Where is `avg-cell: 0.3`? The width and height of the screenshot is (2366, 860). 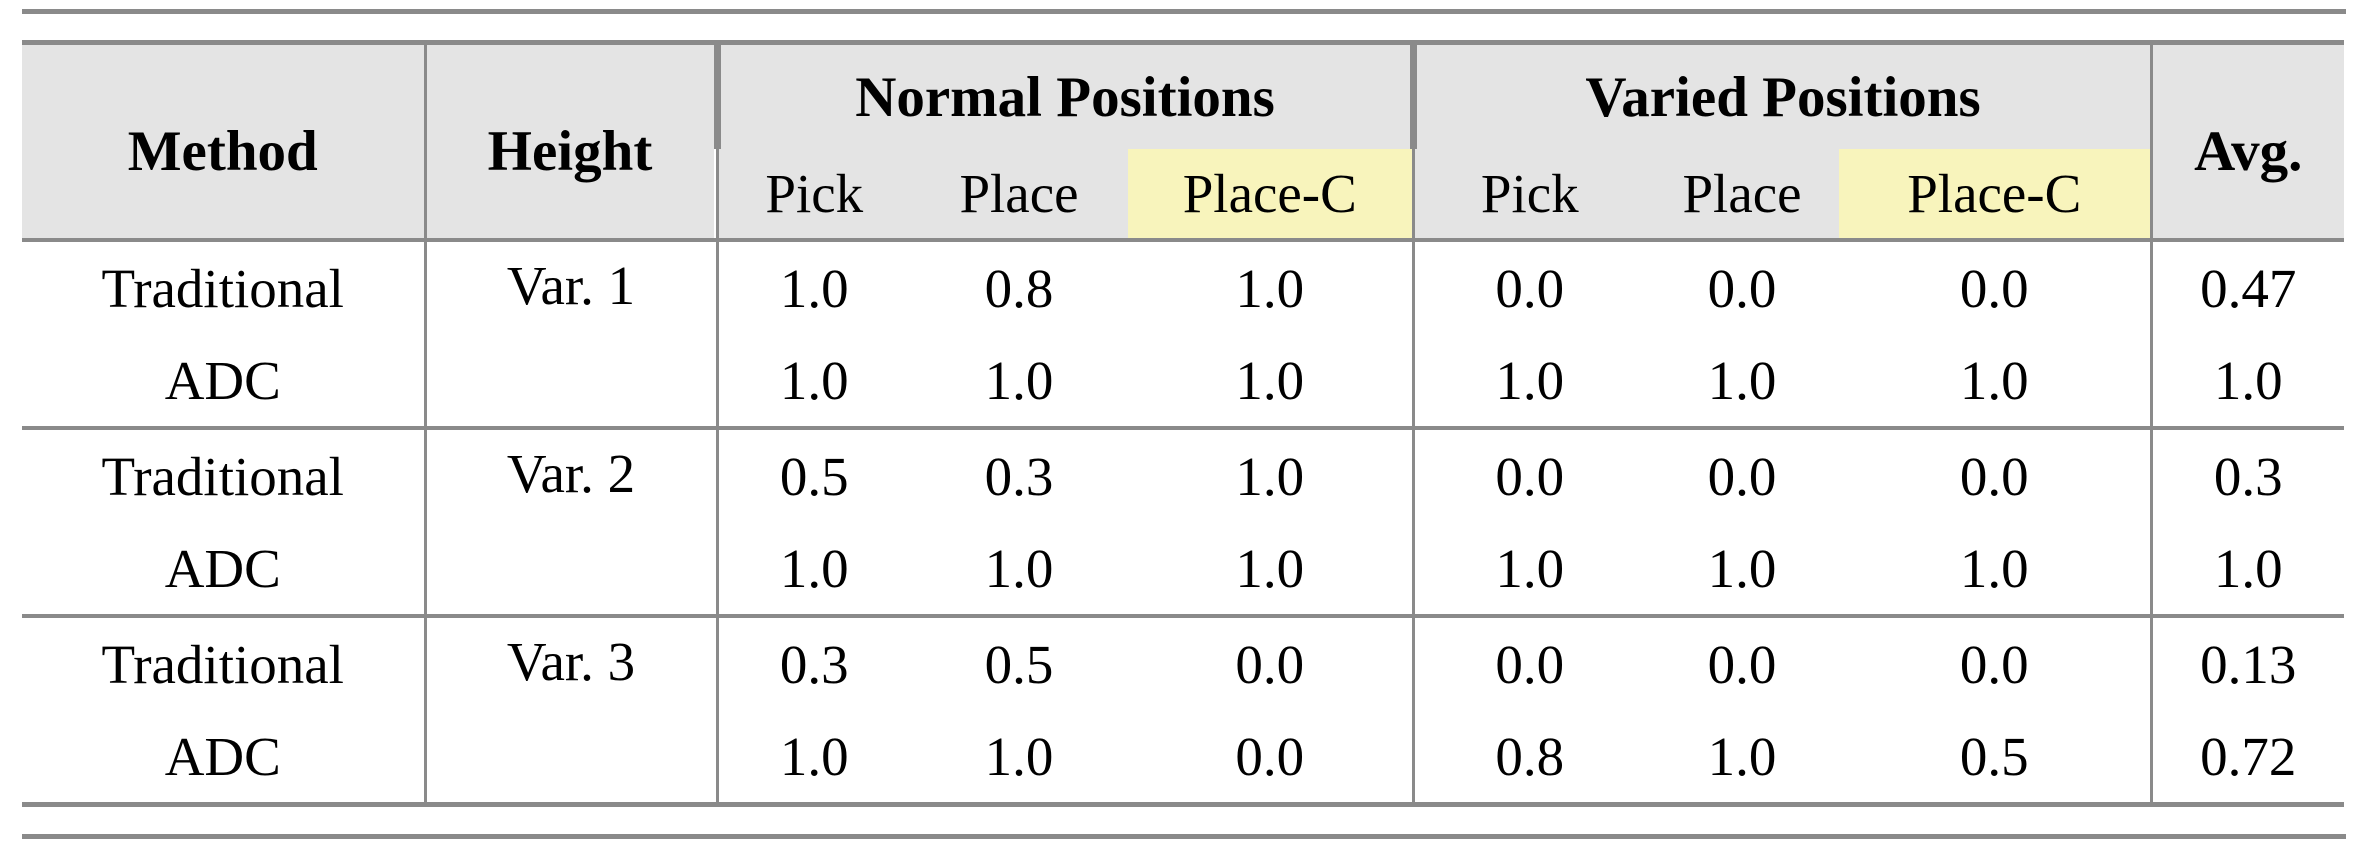
avg-cell: 0.3 is located at coordinates (2247, 474).